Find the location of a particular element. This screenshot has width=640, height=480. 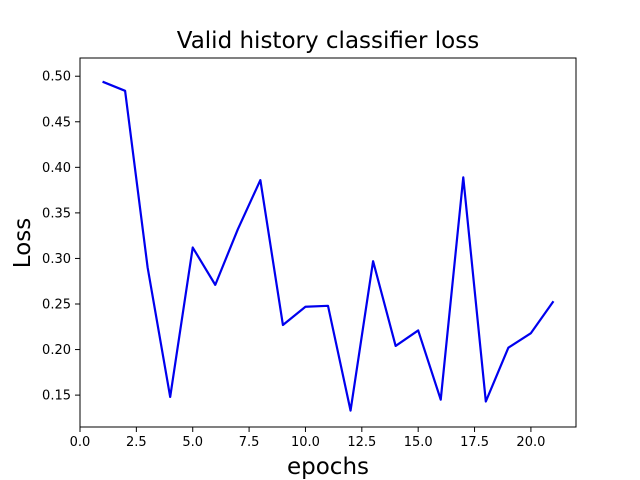

y-axis-label: Loss is located at coordinates (23, 243).